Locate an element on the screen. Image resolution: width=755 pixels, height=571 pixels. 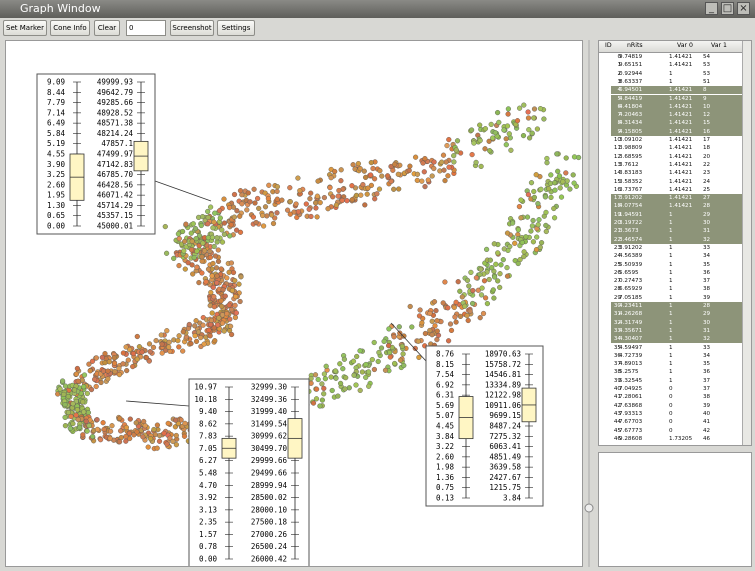
table-cell: 7.67773 is located at coordinates (631, 430).